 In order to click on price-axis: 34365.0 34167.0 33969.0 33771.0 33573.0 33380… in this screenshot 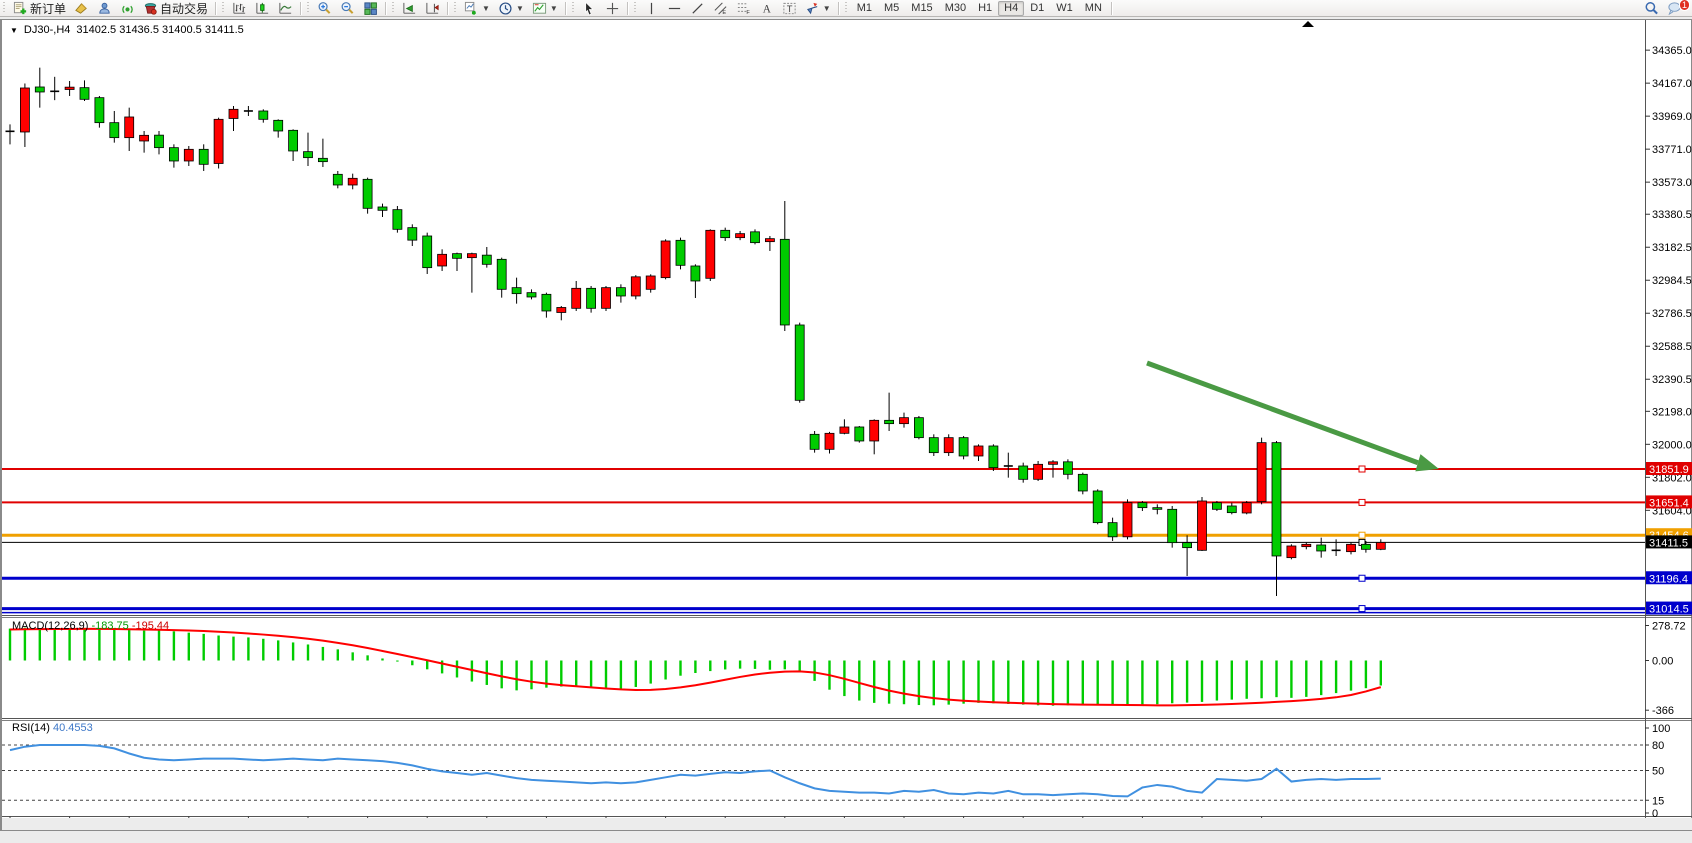, I will do `click(1668, 281)`.